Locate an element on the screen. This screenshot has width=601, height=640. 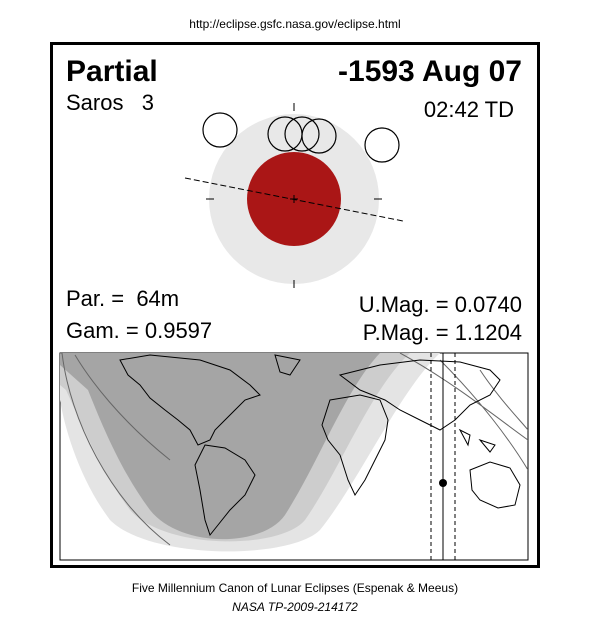
eclipse-geometry is located at coordinates (294, 195).